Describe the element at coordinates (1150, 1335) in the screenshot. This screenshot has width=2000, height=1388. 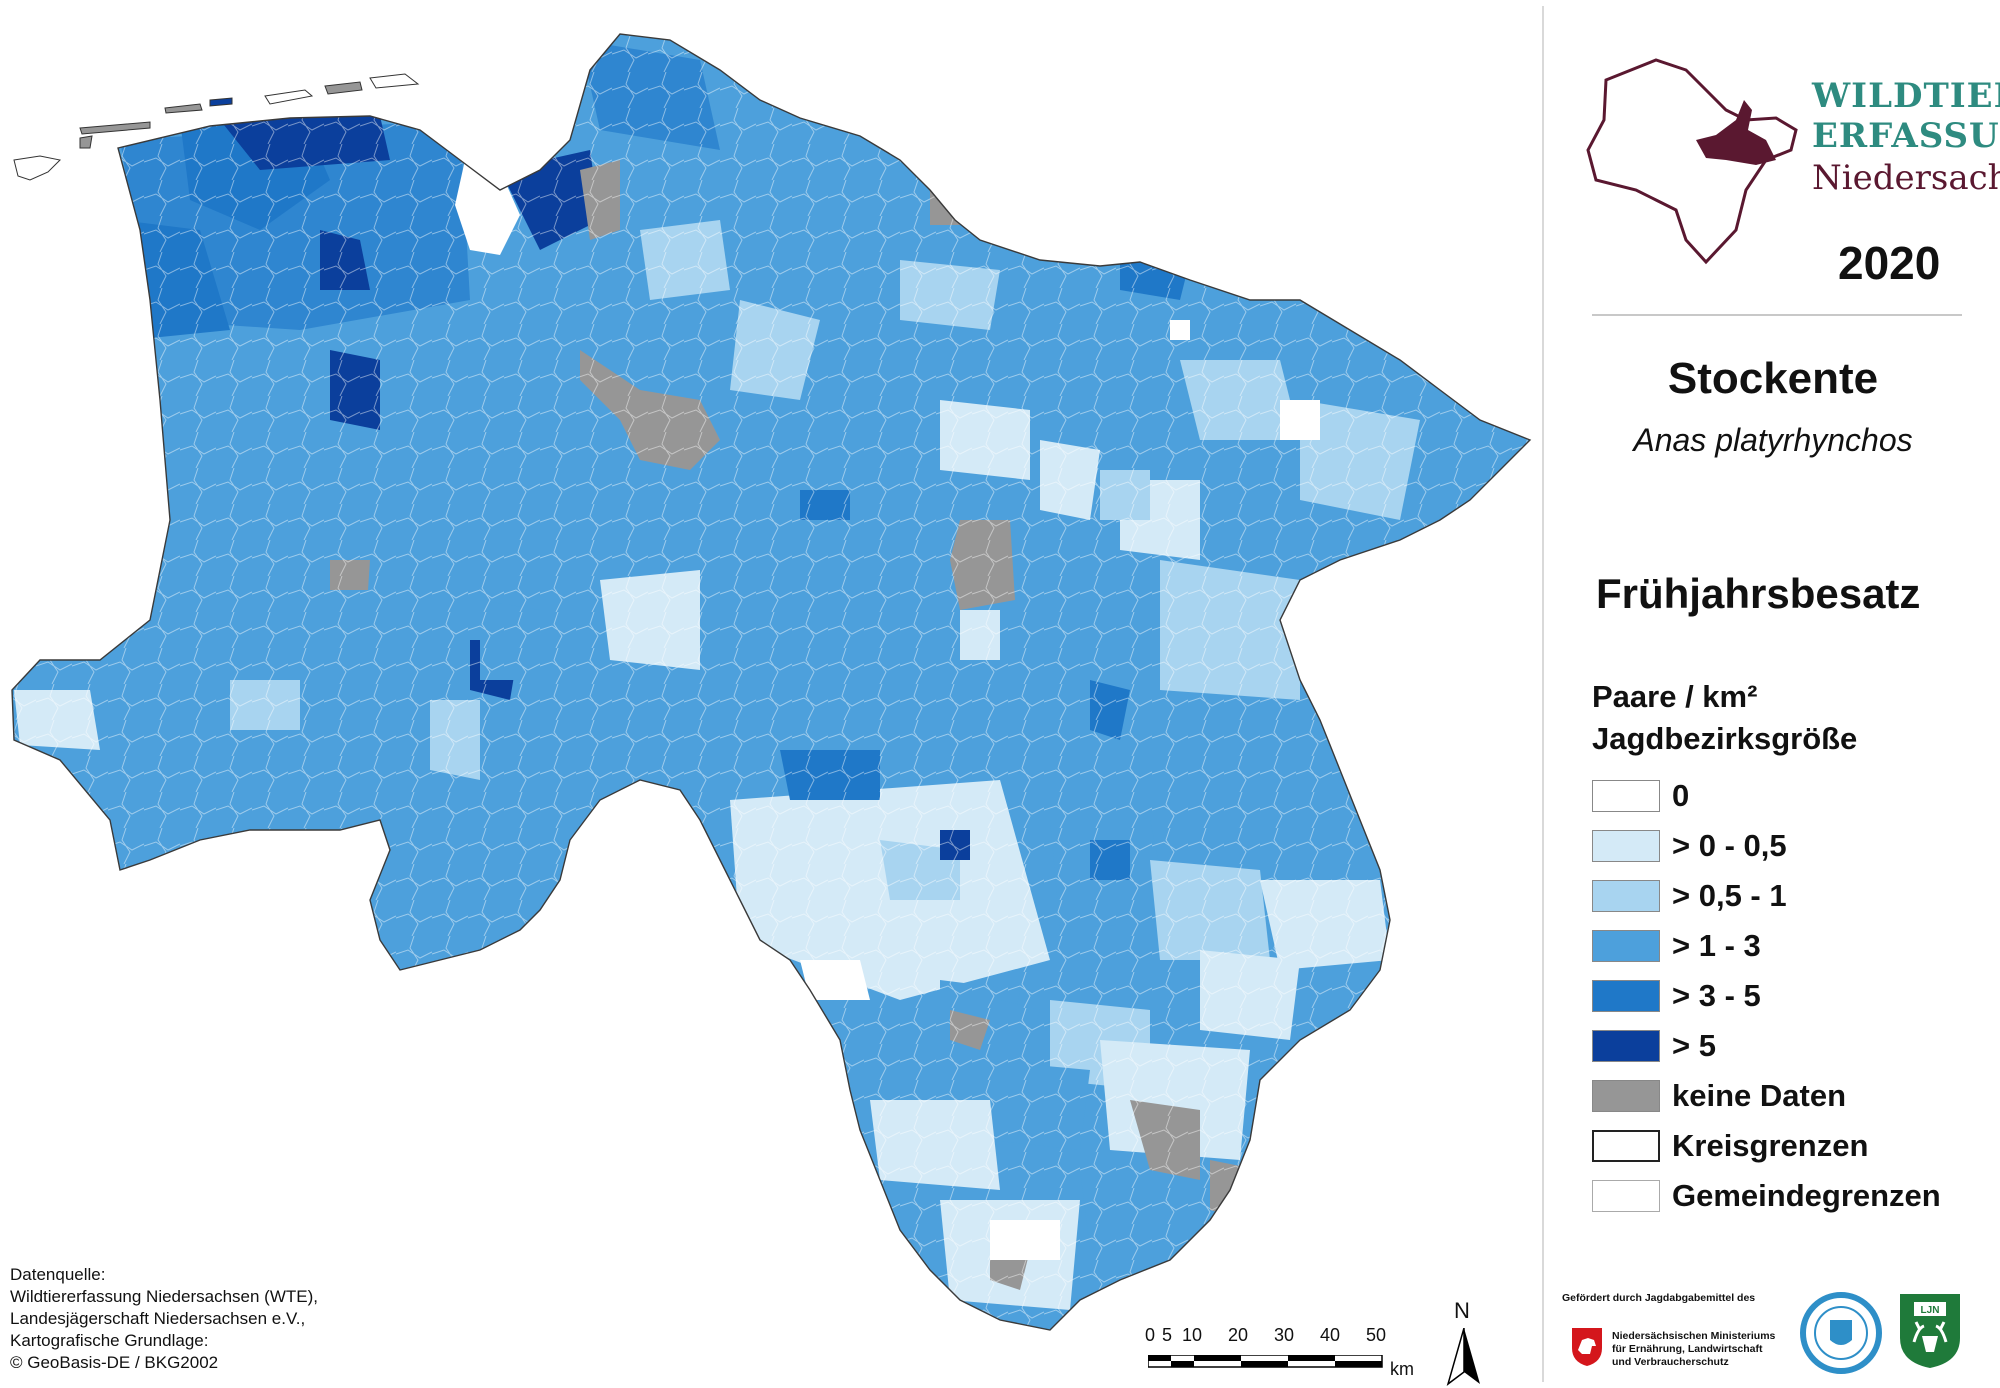
I see `scale-tick-label: 0` at that location.